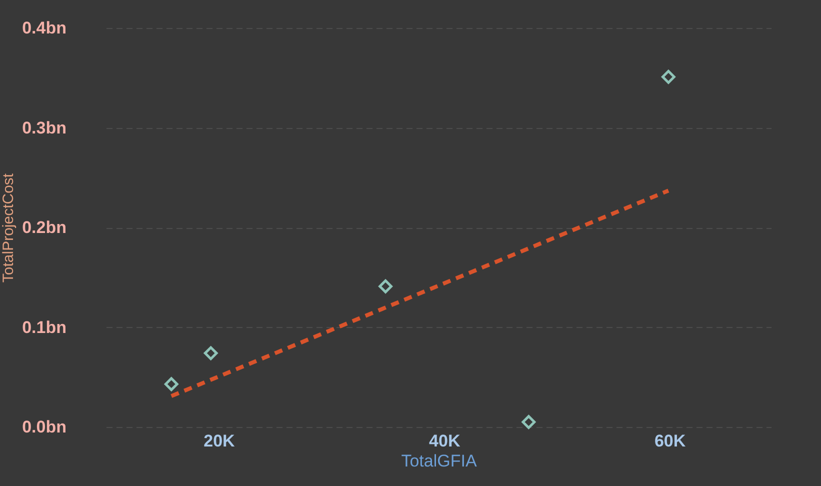 The width and height of the screenshot is (821, 486). Describe the element at coordinates (220, 441) in the screenshot. I see `x-tick-label: 20K` at that location.